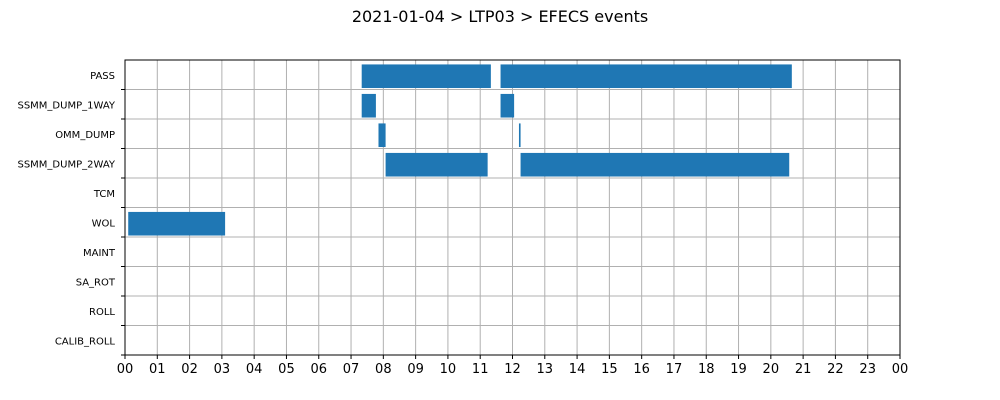 This screenshot has height=400, width=1000. What do you see at coordinates (383, 369) in the screenshot?
I see `x-tick-label: 08` at bounding box center [383, 369].